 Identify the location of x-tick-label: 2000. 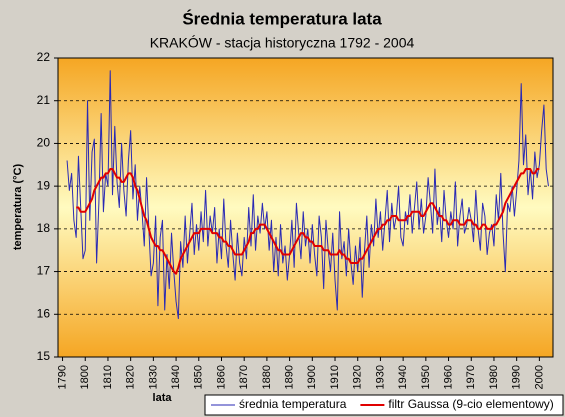
(539, 377).